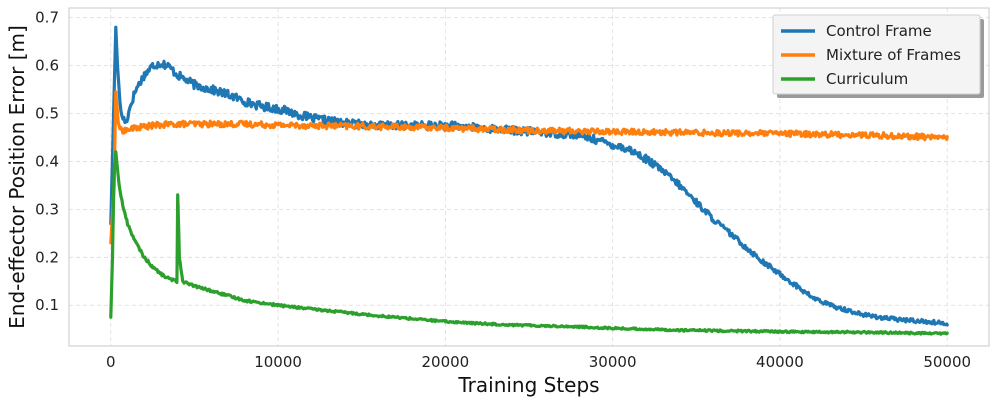 This screenshot has height=405, width=997. Describe the element at coordinates (17, 177) in the screenshot. I see `y-axis-label: End-effector Position Error [m]` at that location.